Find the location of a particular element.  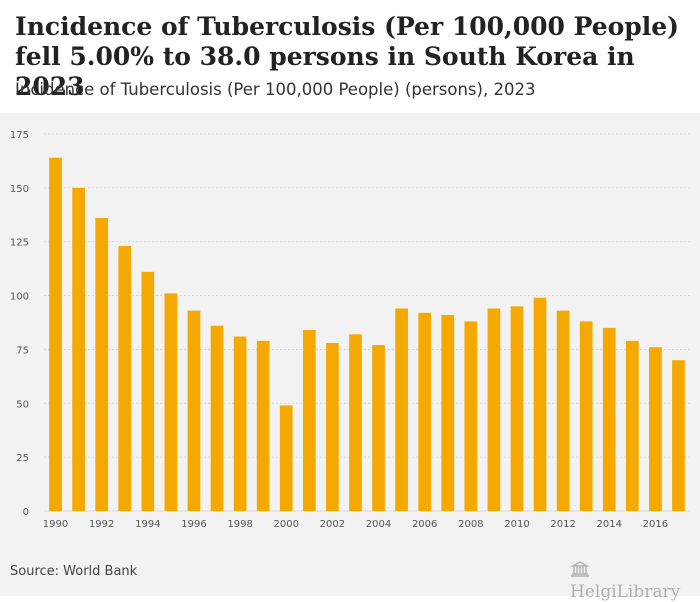

x-tick-label: 2012 is located at coordinates (562, 524).